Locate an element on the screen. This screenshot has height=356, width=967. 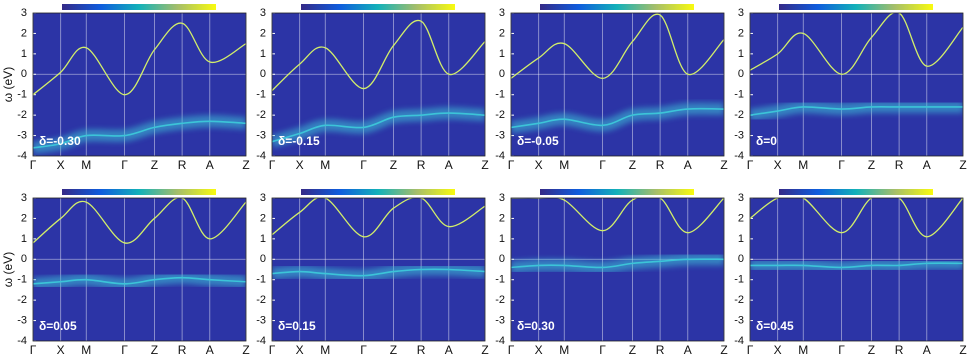
panel: Γ X M Γ Z R A Z -4 -3 -2 -1 0 1 2 3 δ=0.45 is located at coordinates (850, 272).